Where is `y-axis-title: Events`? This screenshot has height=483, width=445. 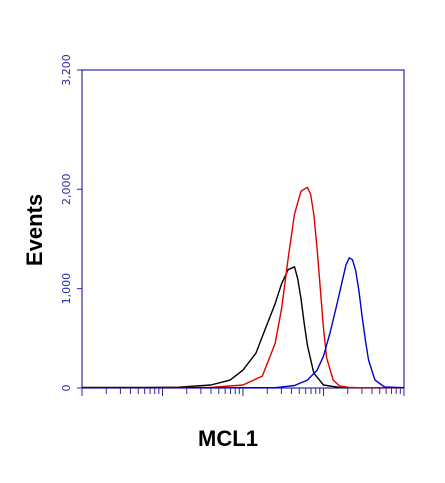
y-axis-title: Events is located at coordinates (34, 230).